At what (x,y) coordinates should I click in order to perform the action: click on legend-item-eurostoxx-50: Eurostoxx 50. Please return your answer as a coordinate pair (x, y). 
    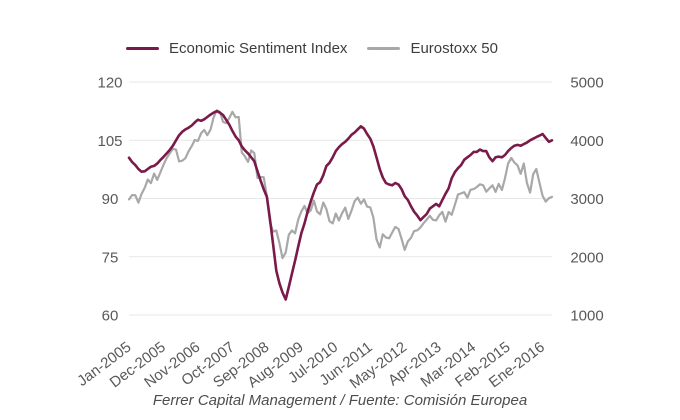
    Looking at the image, I should click on (432, 48).